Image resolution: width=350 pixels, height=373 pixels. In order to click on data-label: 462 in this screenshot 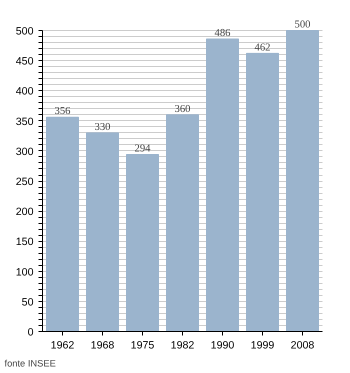, I will do `click(262, 48)`.